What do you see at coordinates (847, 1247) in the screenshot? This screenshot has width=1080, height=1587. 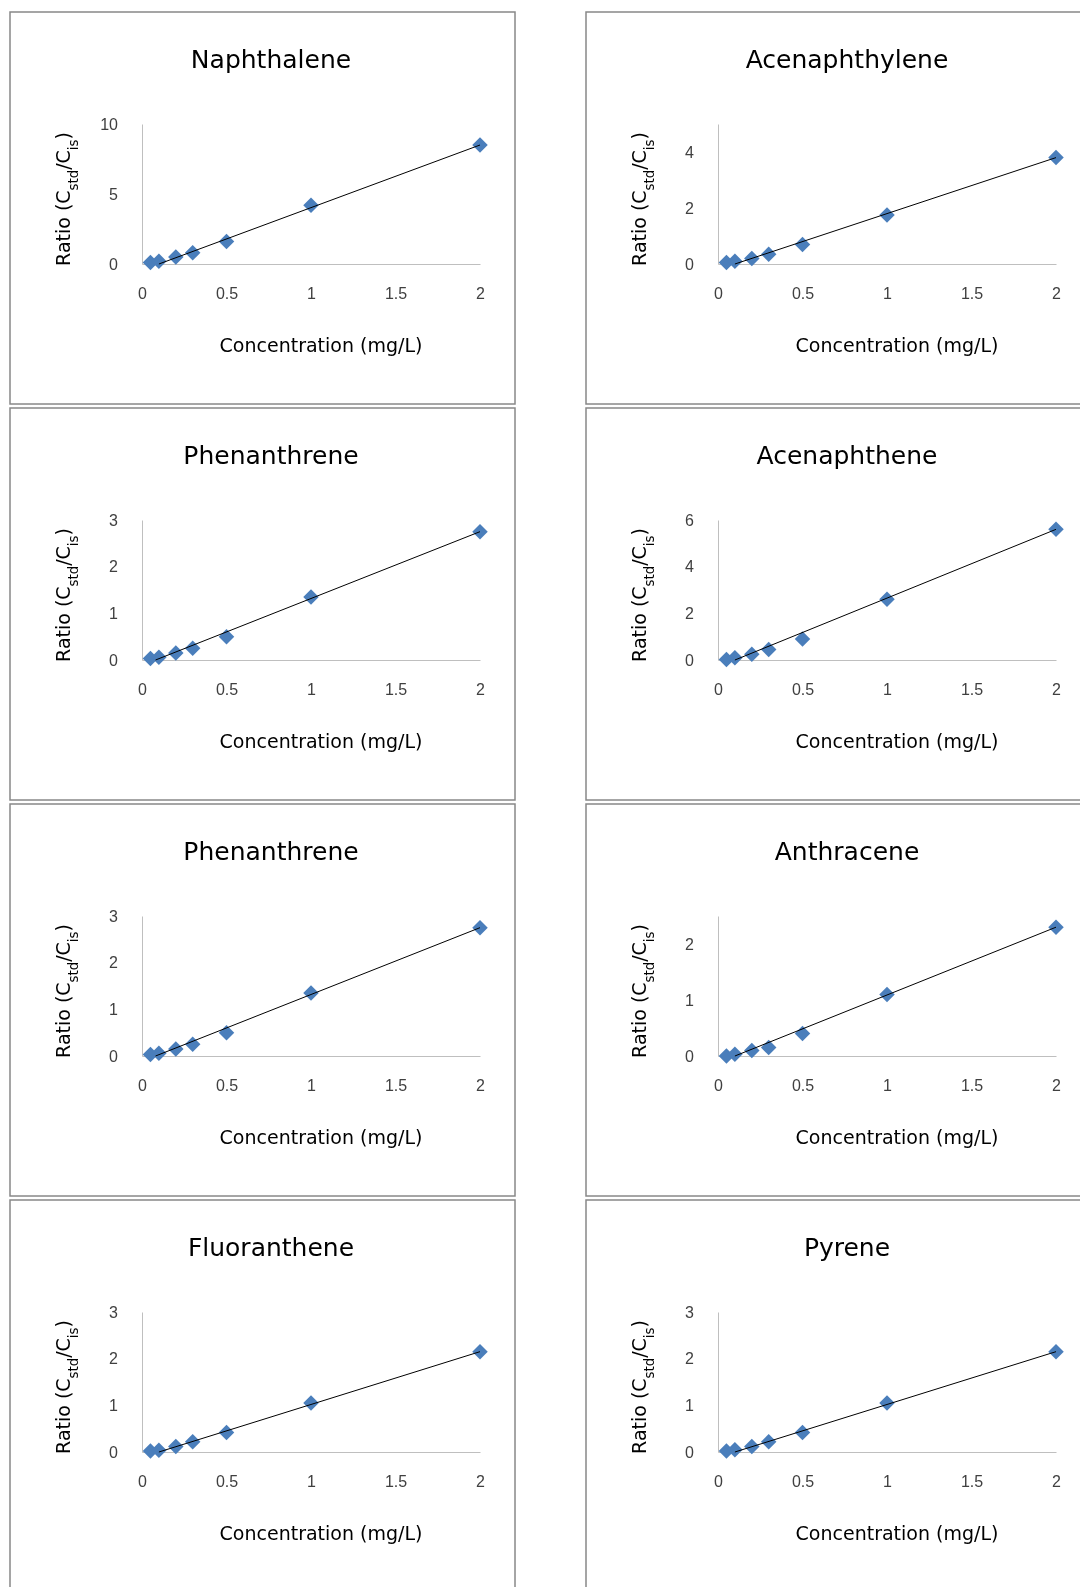 I see `chart-title: Pyrene` at bounding box center [847, 1247].